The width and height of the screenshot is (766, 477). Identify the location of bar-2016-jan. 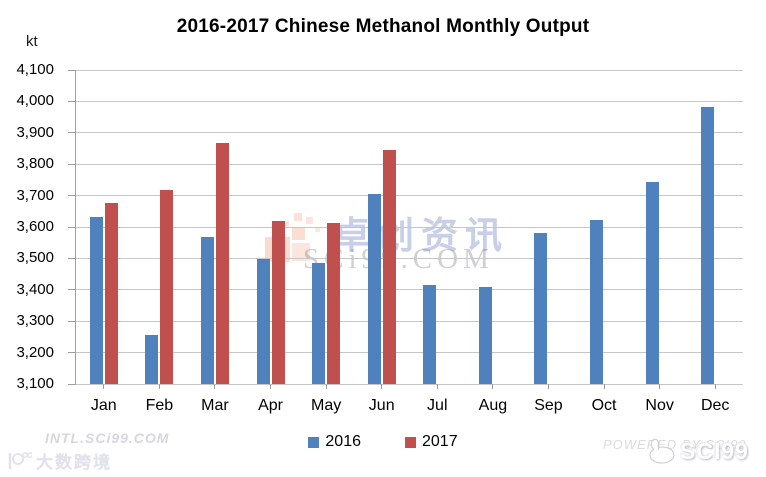
(96, 300).